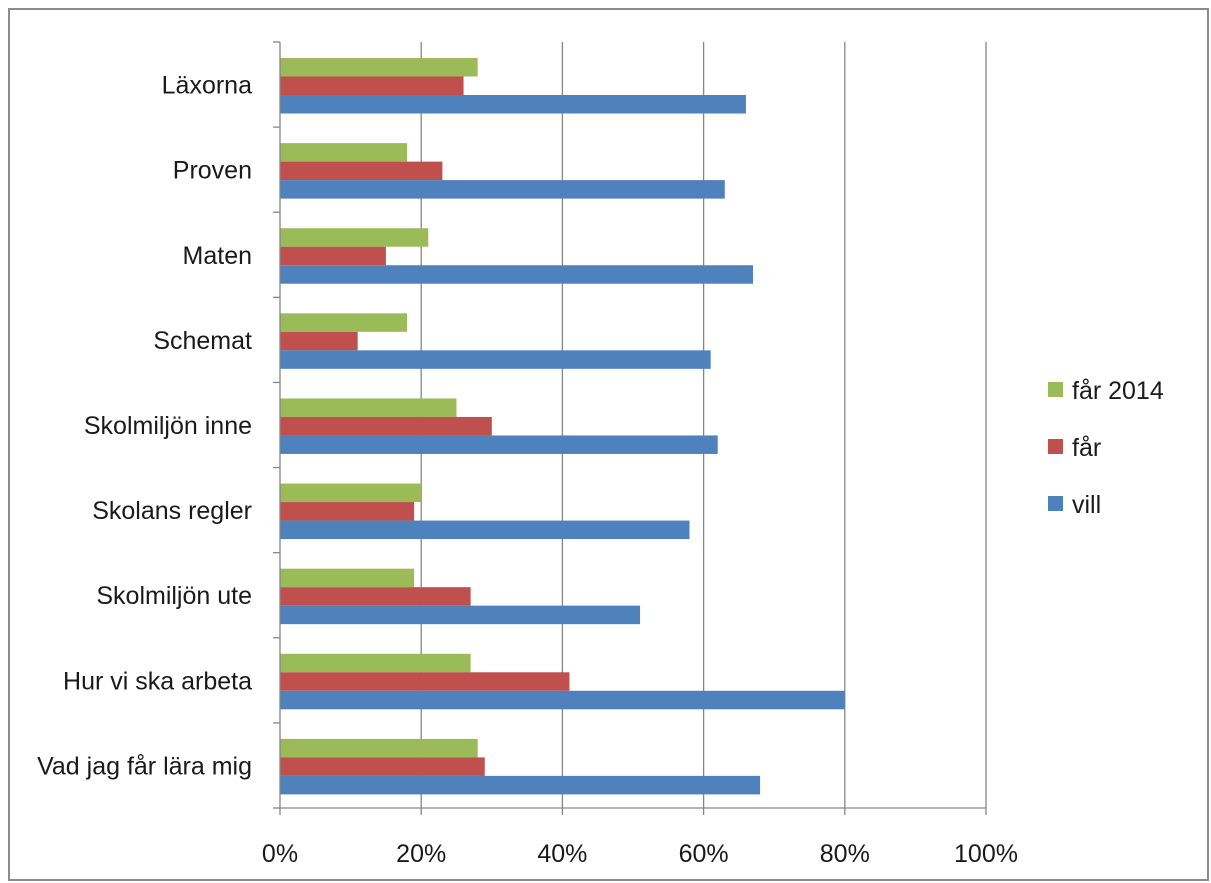  What do you see at coordinates (172, 511) in the screenshot?
I see `category-label-skolans-regler: Skolans regler` at bounding box center [172, 511].